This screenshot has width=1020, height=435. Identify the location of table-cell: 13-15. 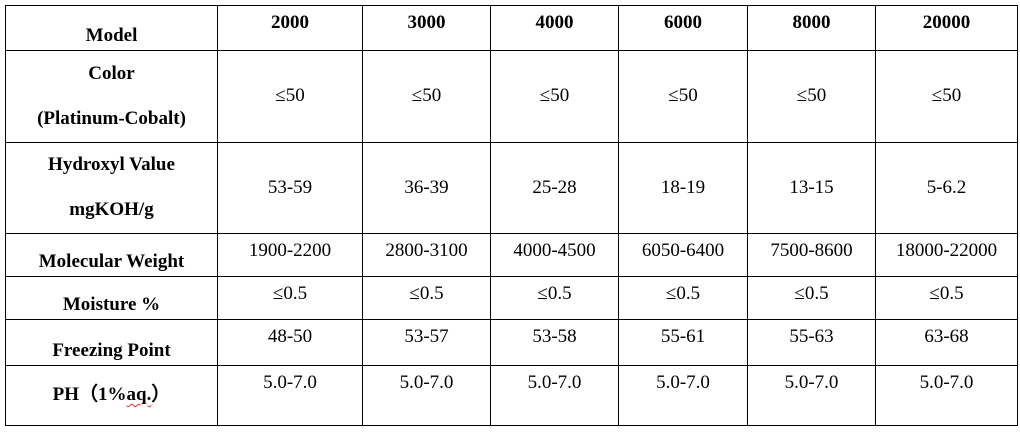
(811, 188).